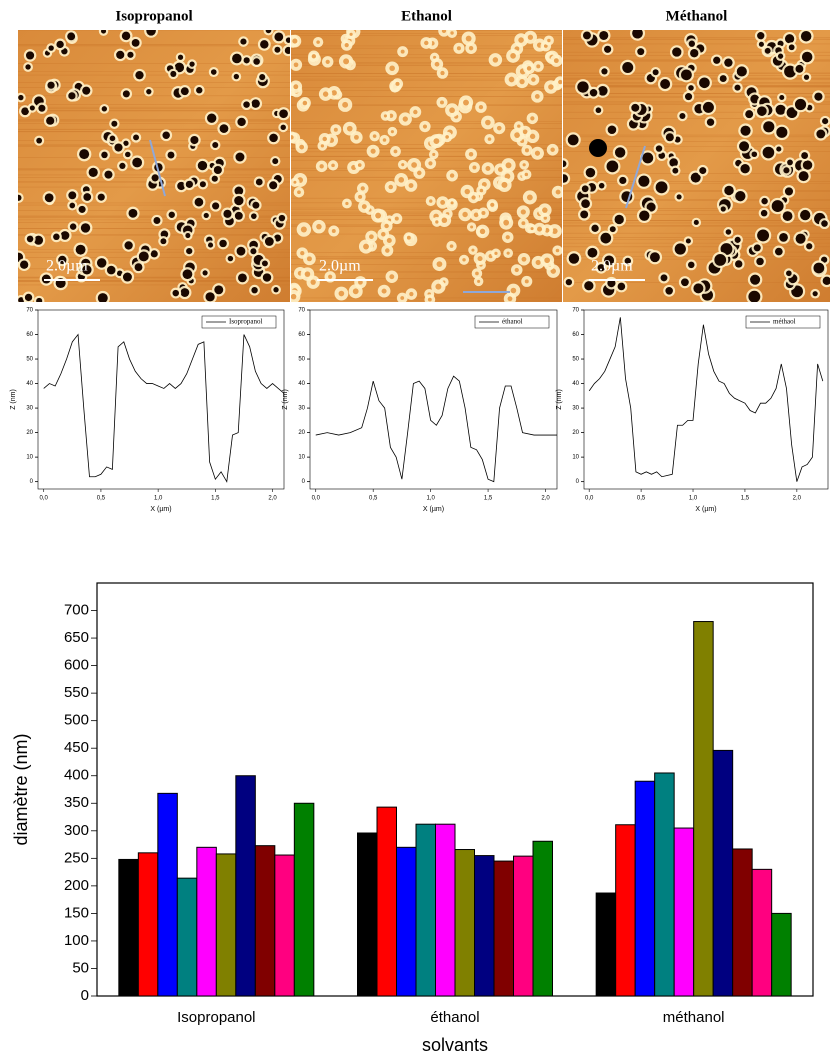  I want to click on y-tick-label: 40, so click(301, 384).